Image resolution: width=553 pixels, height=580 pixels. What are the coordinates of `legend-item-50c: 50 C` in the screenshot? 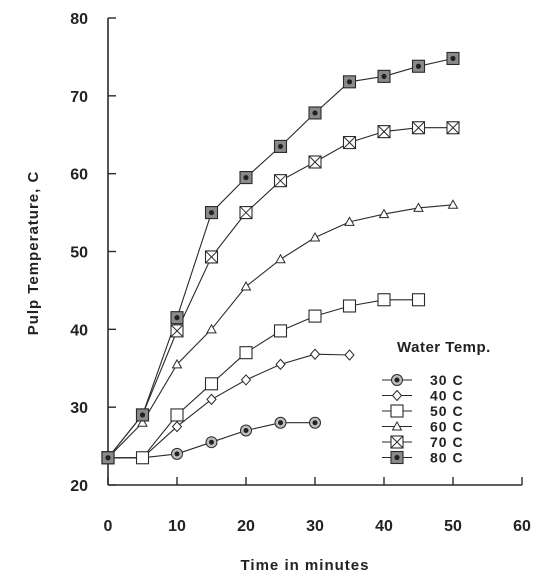 It's located at (423, 411).